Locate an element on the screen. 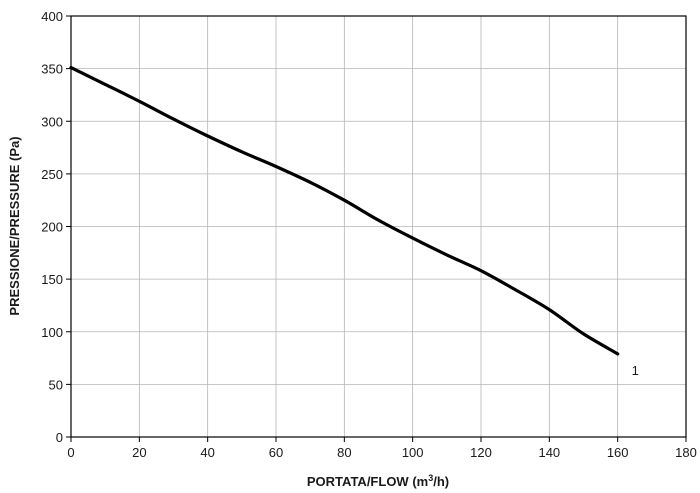  x-tick-label: 60 is located at coordinates (276, 452).